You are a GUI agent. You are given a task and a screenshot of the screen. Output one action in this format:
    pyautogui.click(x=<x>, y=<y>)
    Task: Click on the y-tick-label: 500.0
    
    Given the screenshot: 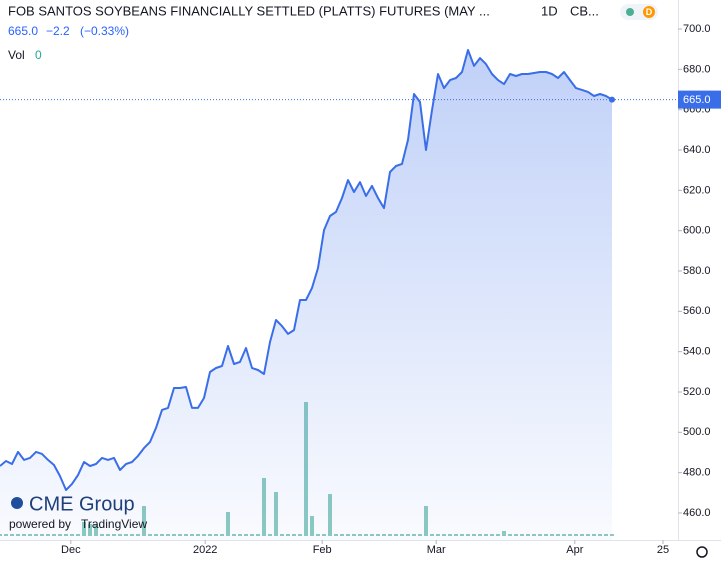 What is the action you would take?
    pyautogui.click(x=697, y=432)
    